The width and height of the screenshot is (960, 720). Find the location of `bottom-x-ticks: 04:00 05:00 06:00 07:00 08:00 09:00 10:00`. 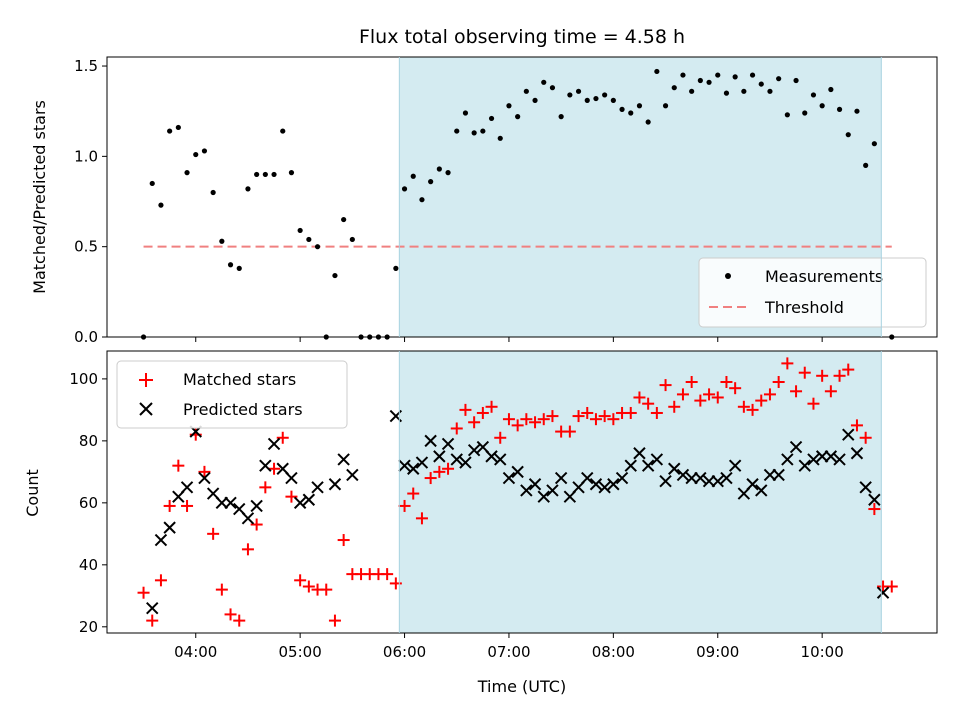

bottom-x-ticks: 04:00 05:00 06:00 07:00 08:00 09:00 10:00 is located at coordinates (509, 647).